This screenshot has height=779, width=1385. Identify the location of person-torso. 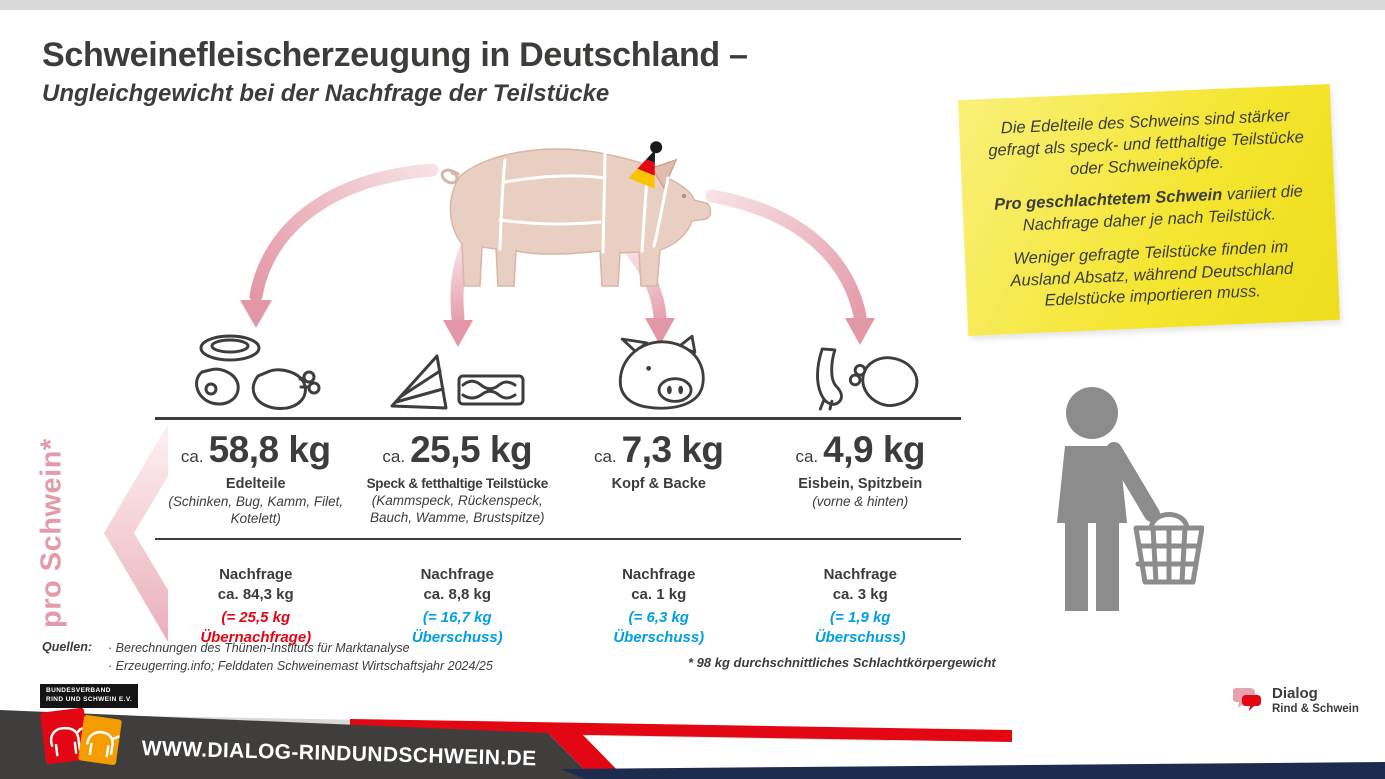
(1092, 484).